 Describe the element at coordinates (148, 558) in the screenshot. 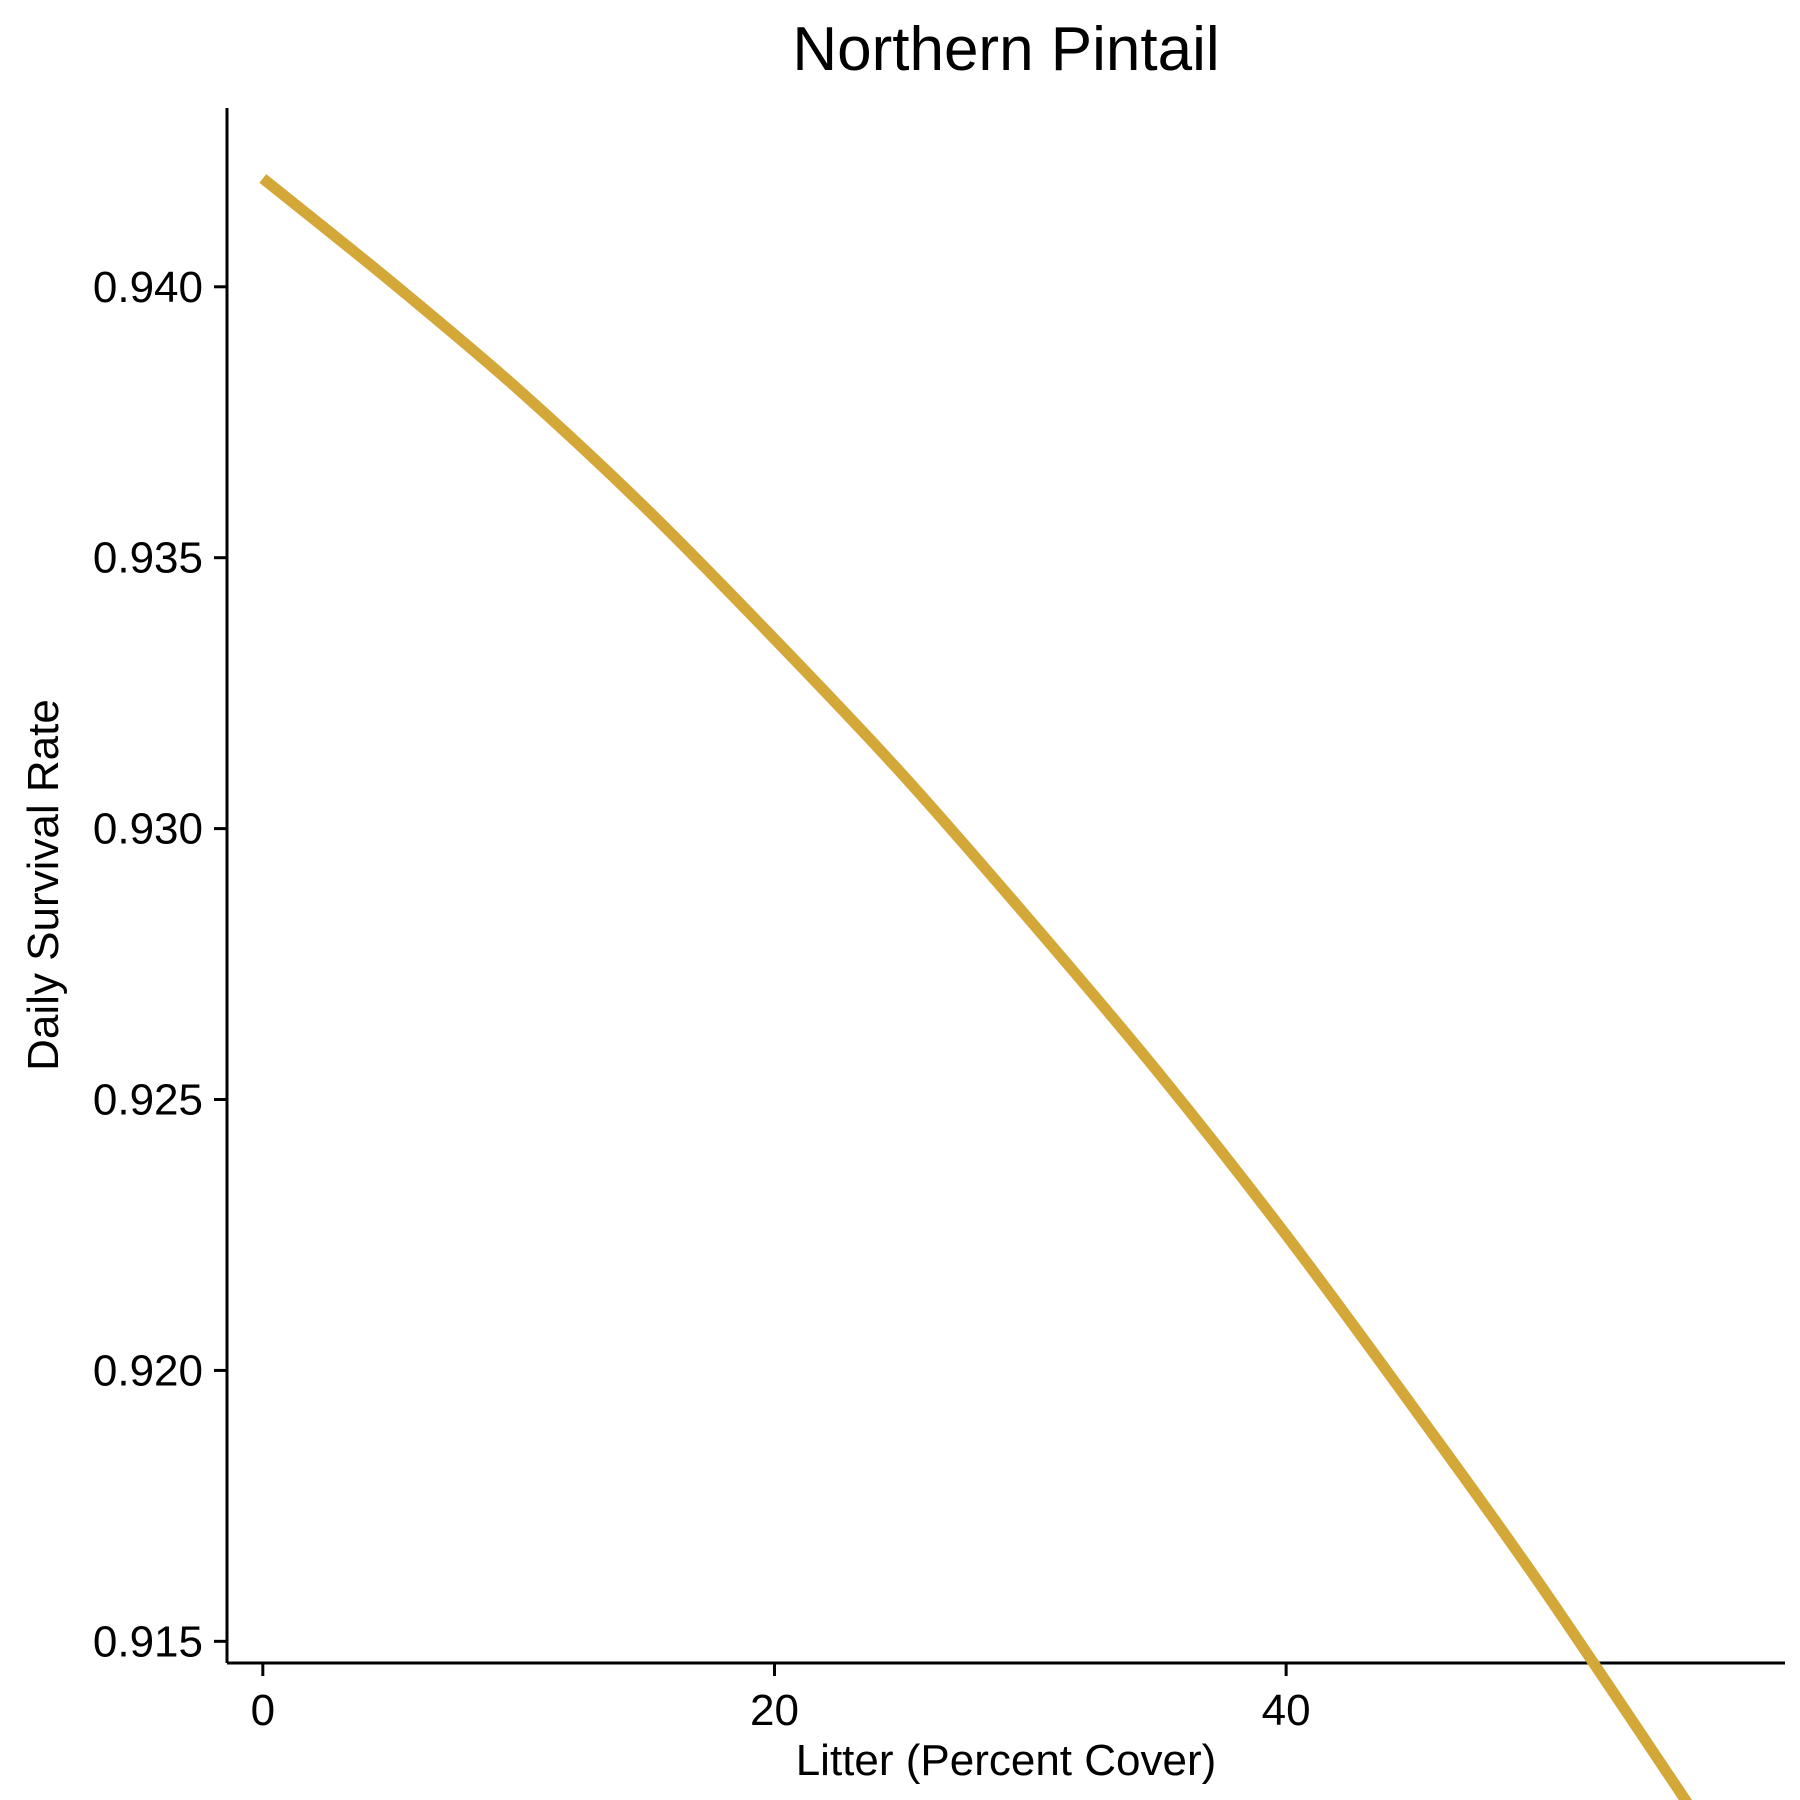

I see `y-tick-label: 0.935` at that location.